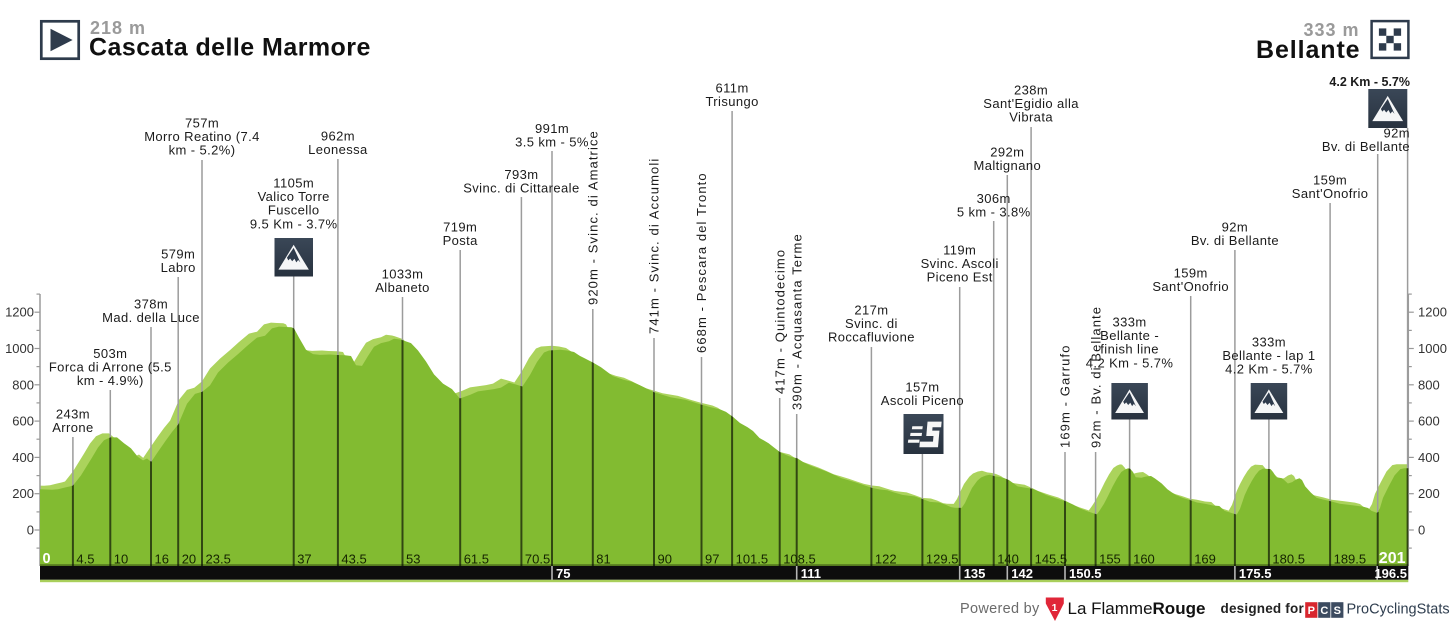 The image size is (1450, 625). What do you see at coordinates (1031, 117) in the screenshot?
I see `svg-text: Vibrata` at bounding box center [1031, 117].